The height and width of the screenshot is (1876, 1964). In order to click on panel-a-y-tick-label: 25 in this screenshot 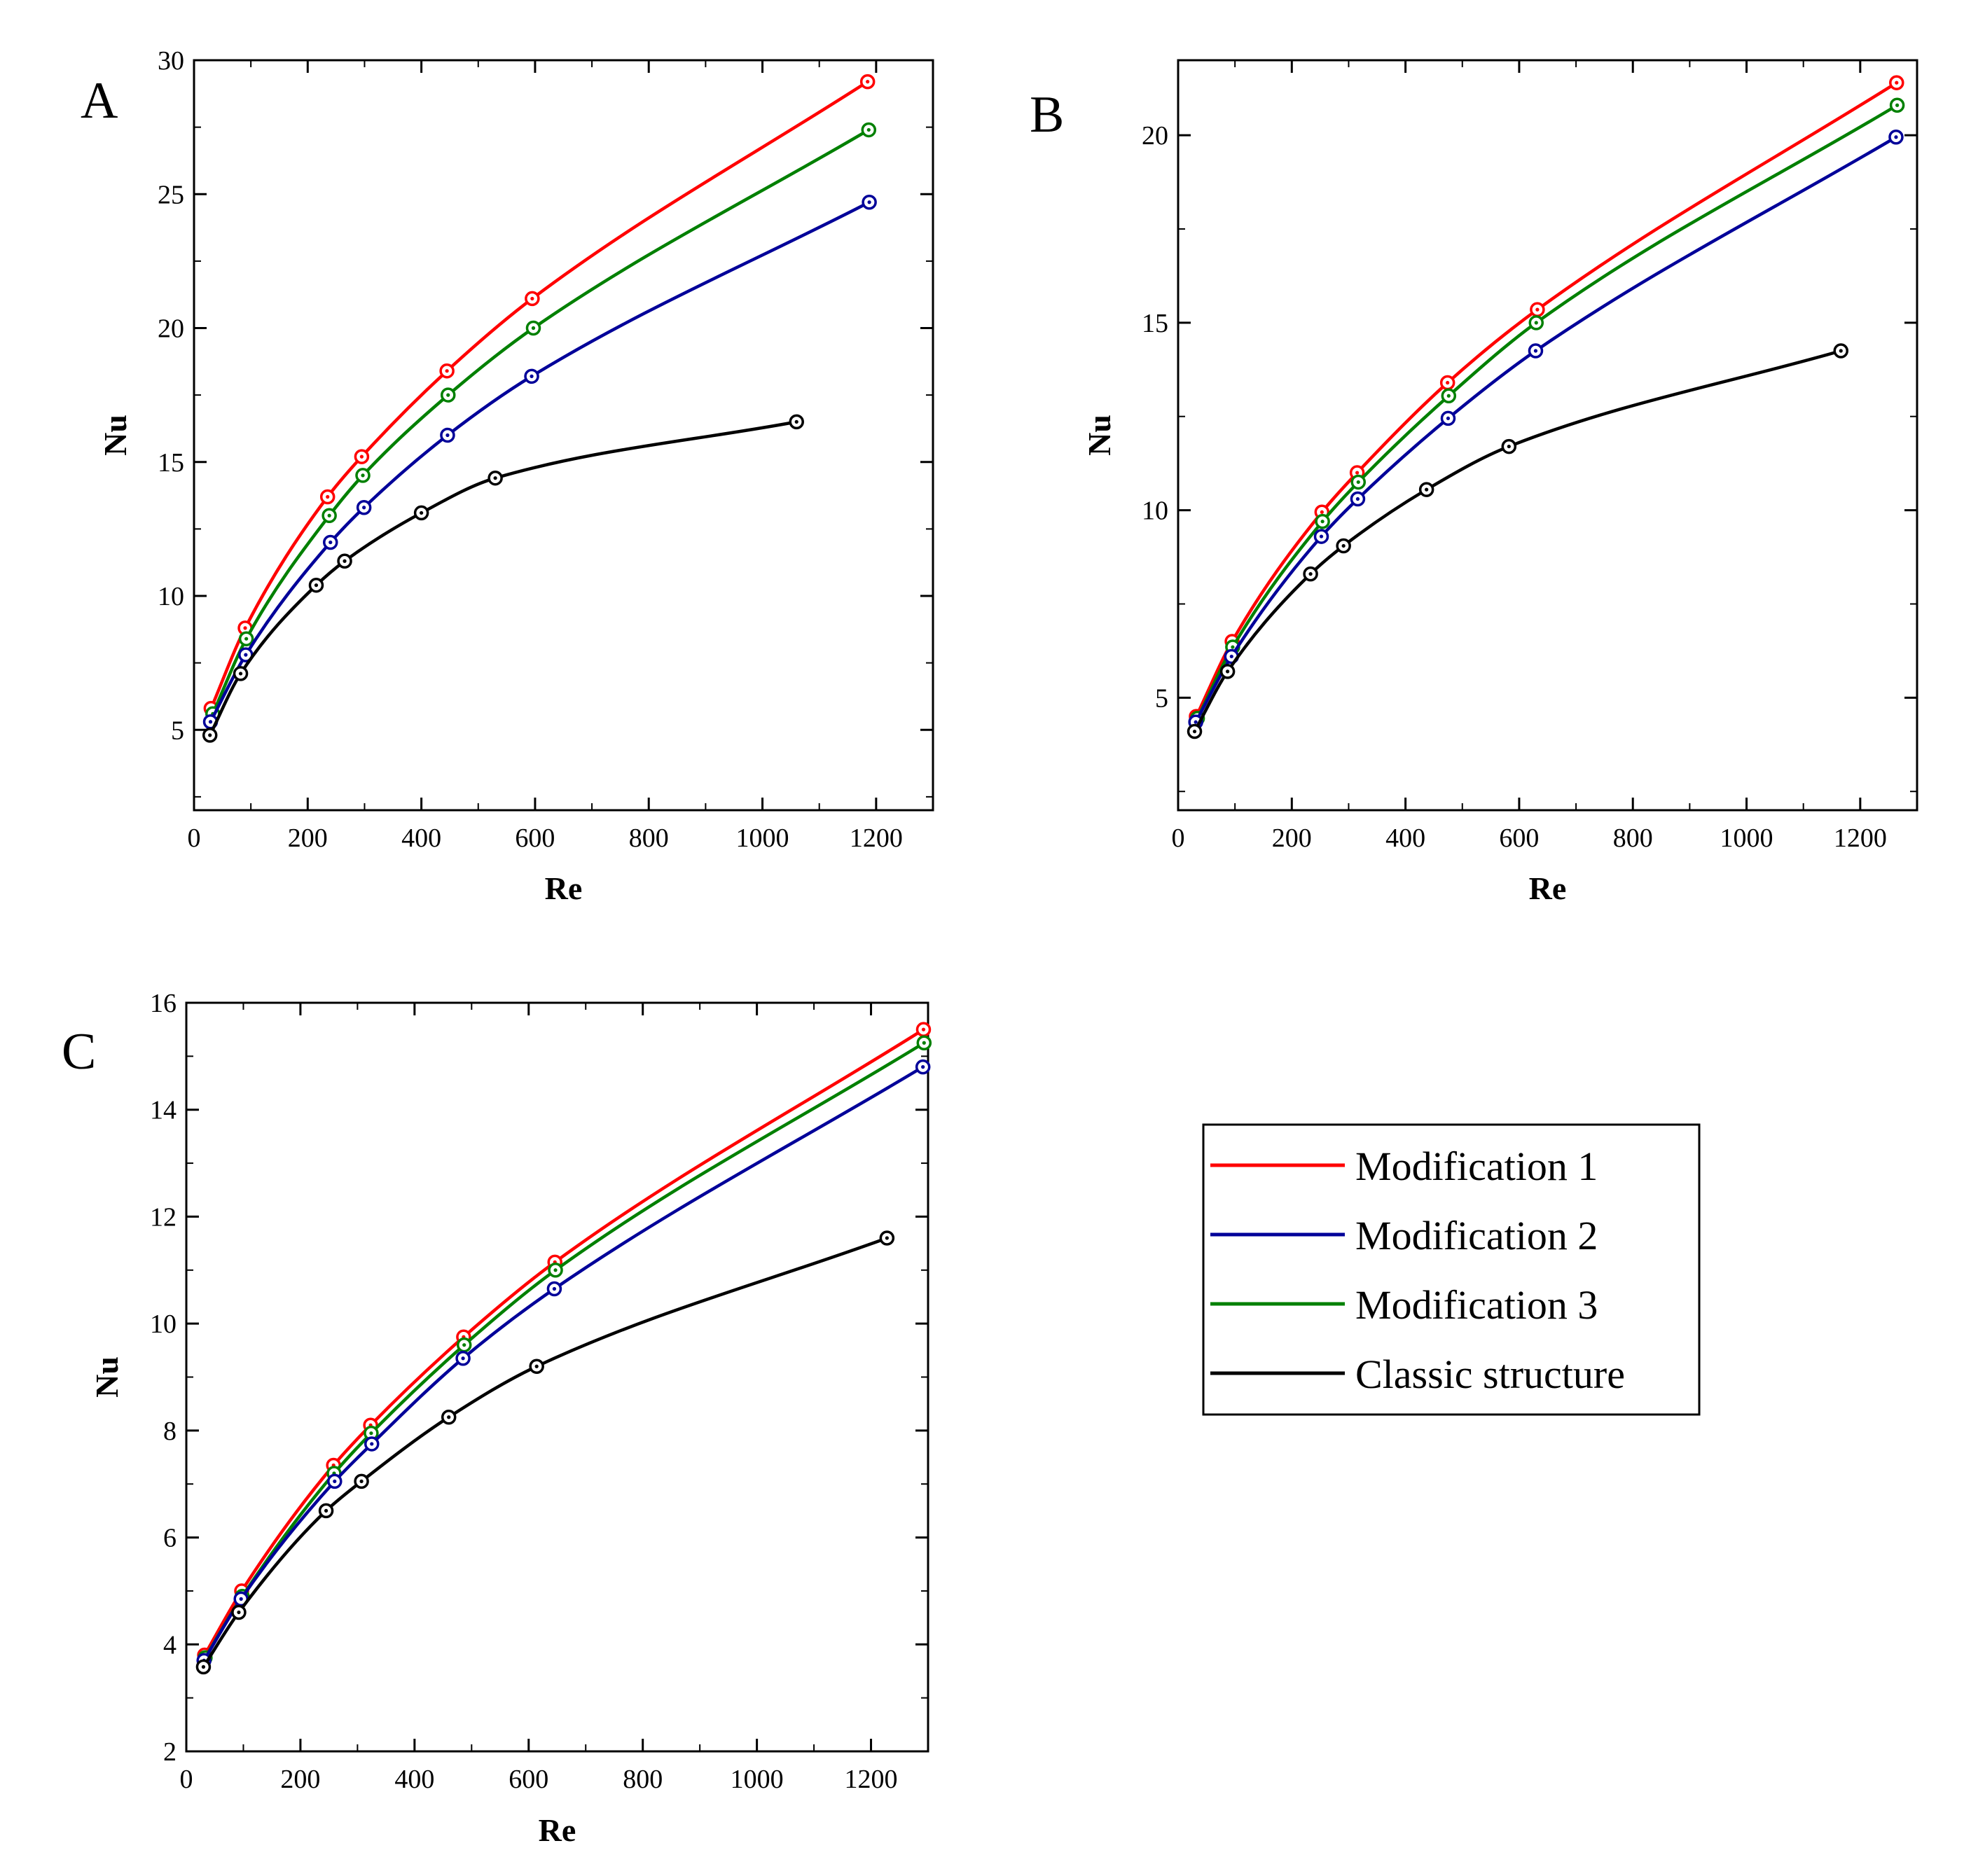, I will do `click(171, 194)`.